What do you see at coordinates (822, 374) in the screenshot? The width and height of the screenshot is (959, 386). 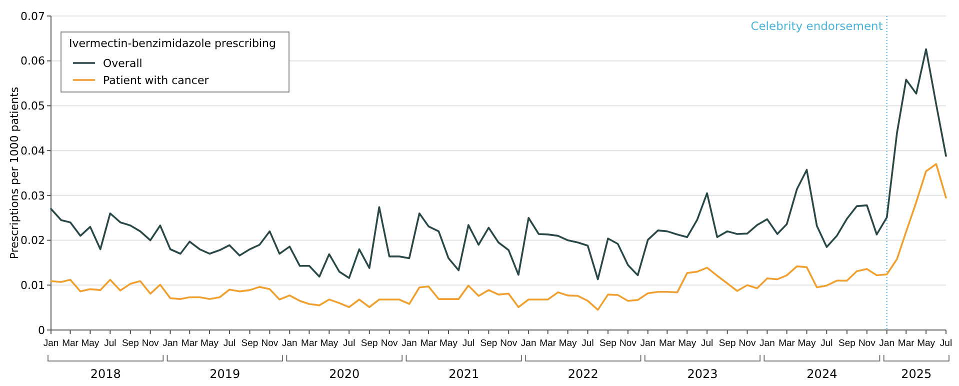 I see `text: 2024` at bounding box center [822, 374].